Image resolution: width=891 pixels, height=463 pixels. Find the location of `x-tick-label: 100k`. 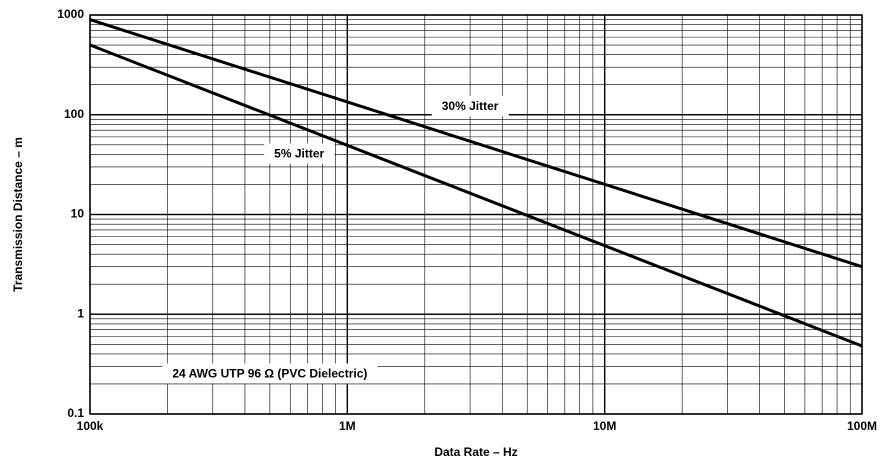

x-tick-label: 100k is located at coordinates (90, 426).